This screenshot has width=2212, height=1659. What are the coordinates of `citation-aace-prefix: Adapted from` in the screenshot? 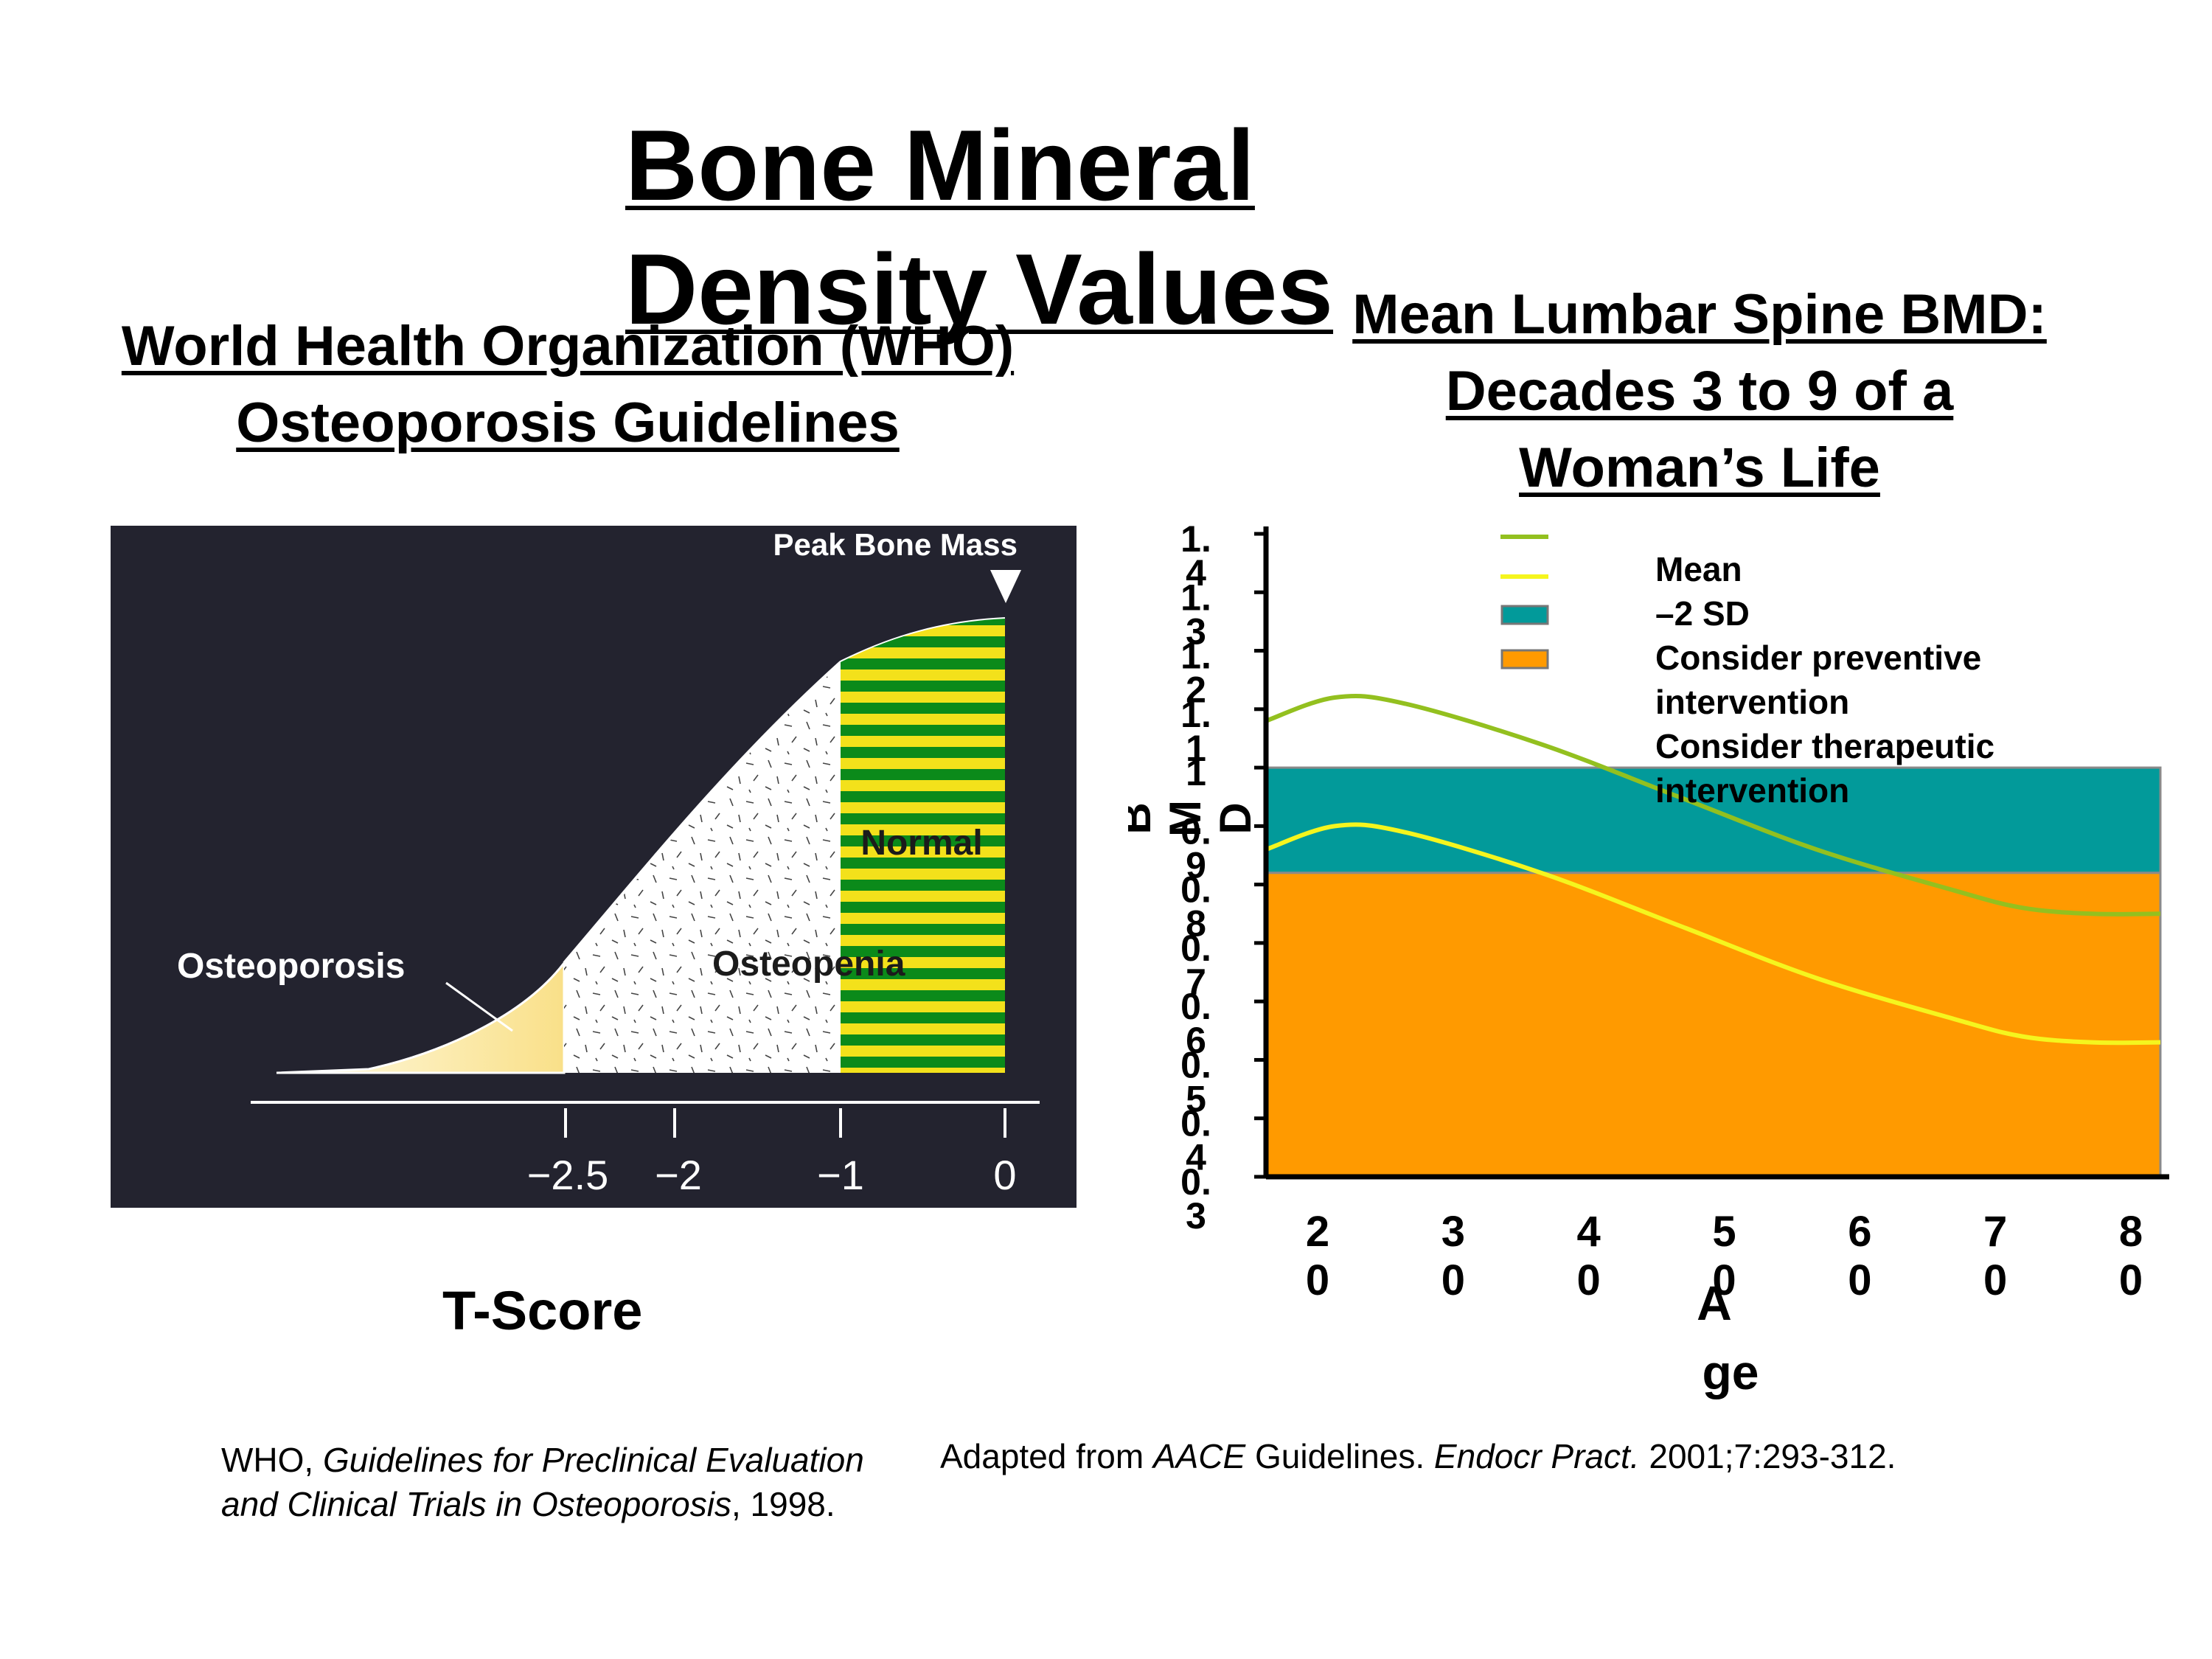 It's located at (1046, 1456).